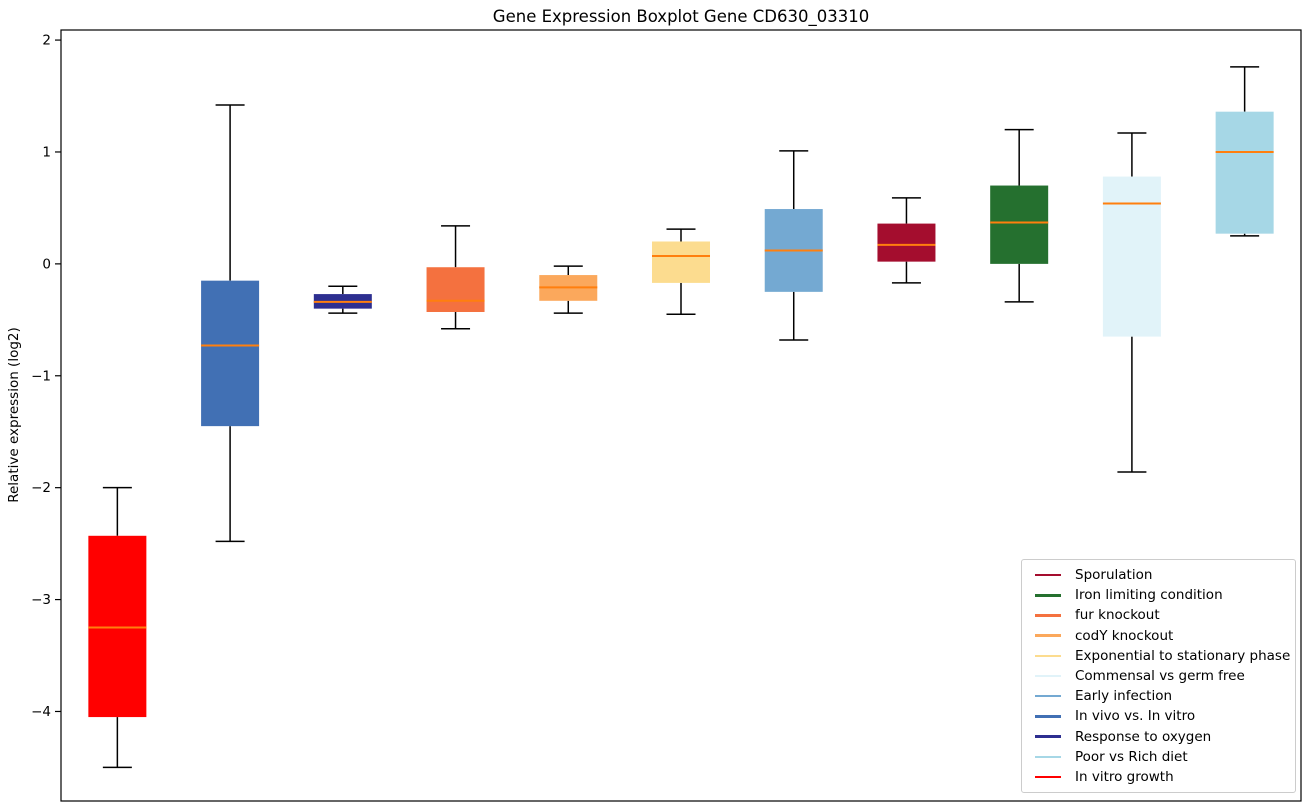  I want to click on box-sporulation, so click(906, 242).